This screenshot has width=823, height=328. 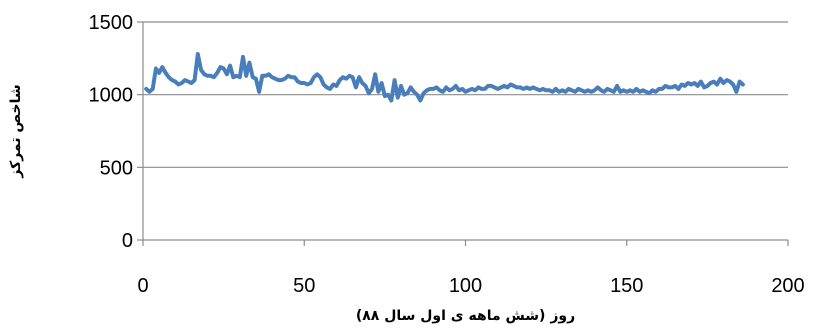 What do you see at coordinates (111, 132) in the screenshot?
I see `y-tick-labels: 0 500 1000 1500` at bounding box center [111, 132].